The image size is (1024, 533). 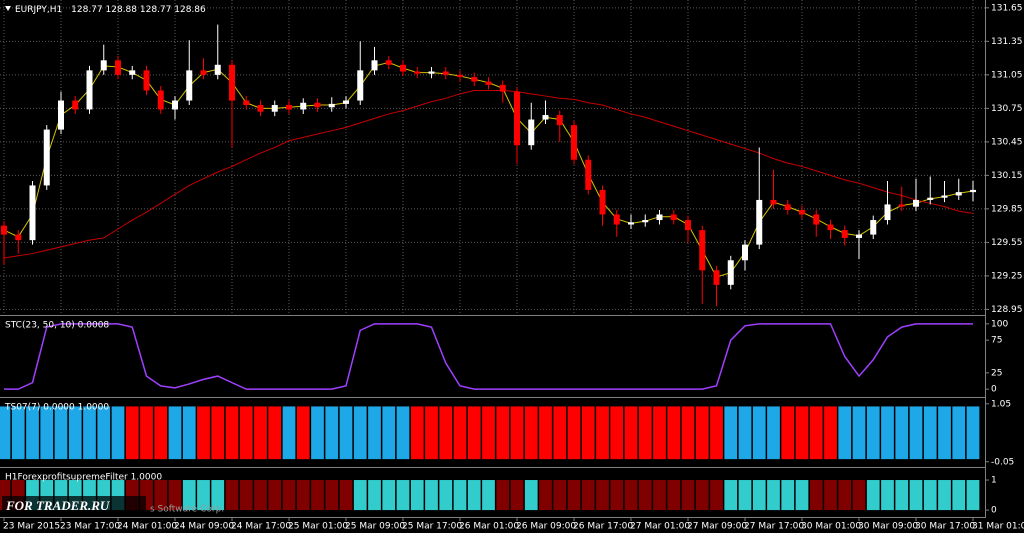 I want to click on x-tick-label: 26 Mar 01:00, so click(x=489, y=527).